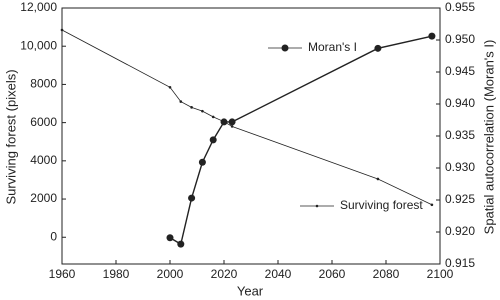  I want to click on x-tick-label: 2080, so click(386, 274).